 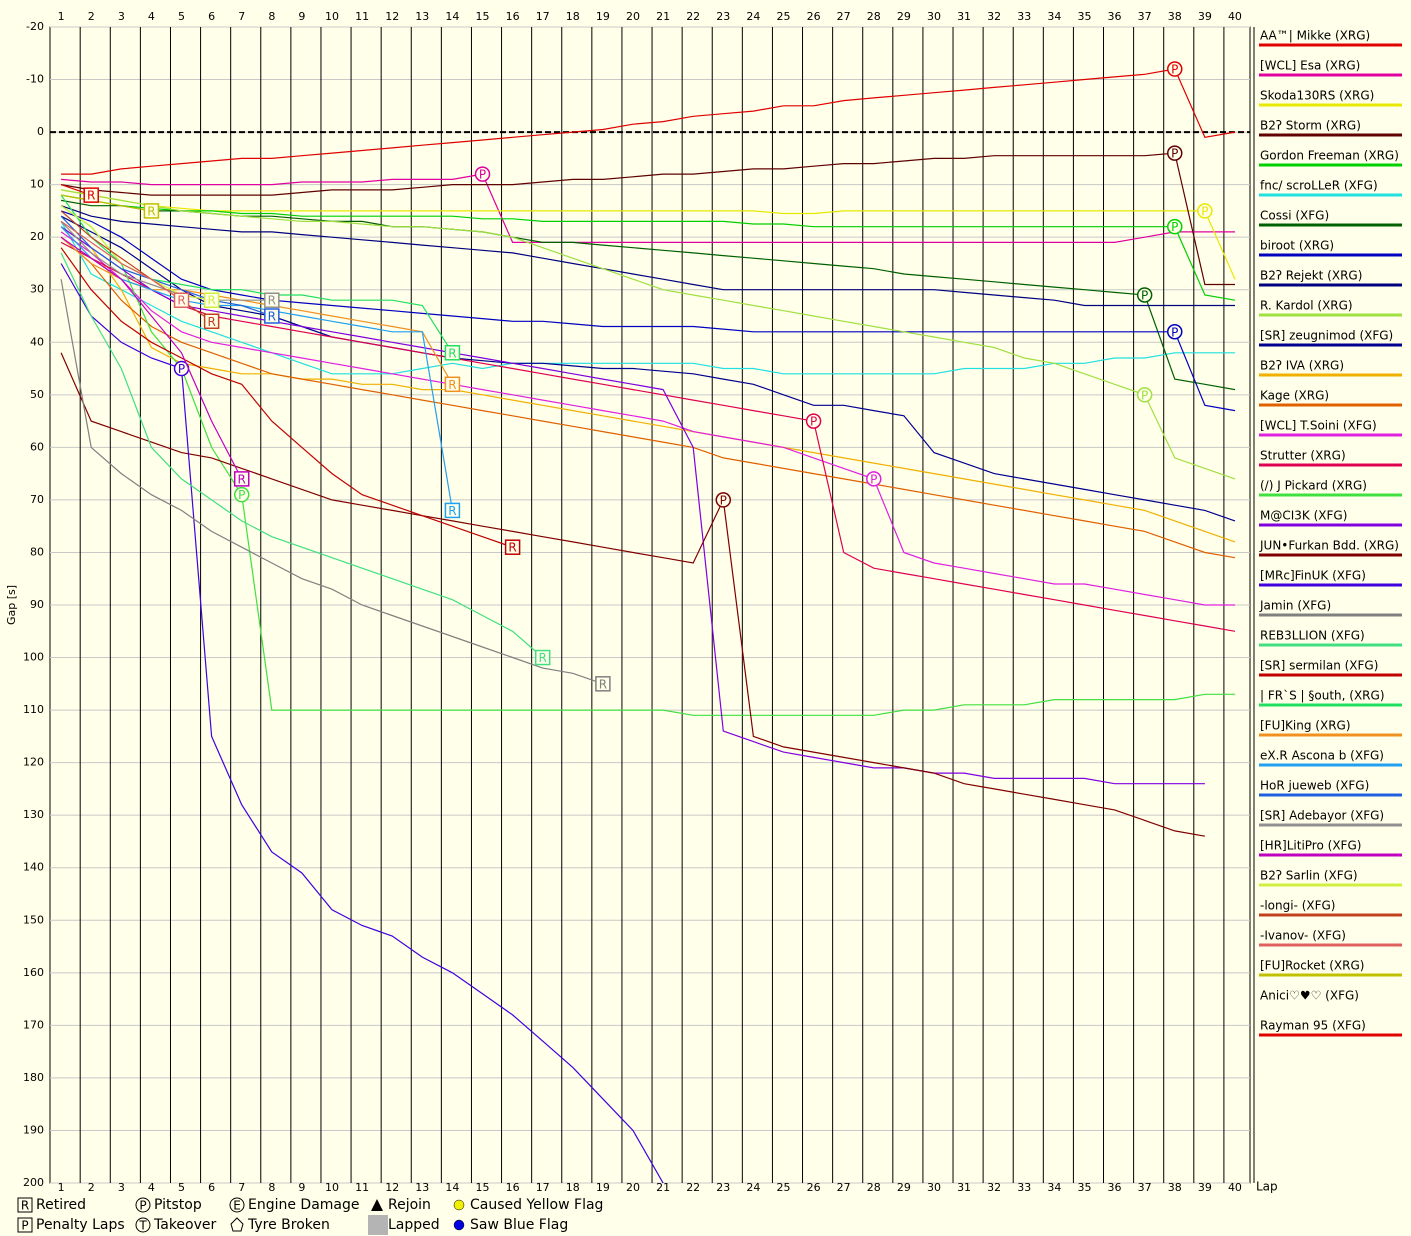 What do you see at coordinates (814, 1187) in the screenshot?
I see `x-tick-label: 26` at bounding box center [814, 1187].